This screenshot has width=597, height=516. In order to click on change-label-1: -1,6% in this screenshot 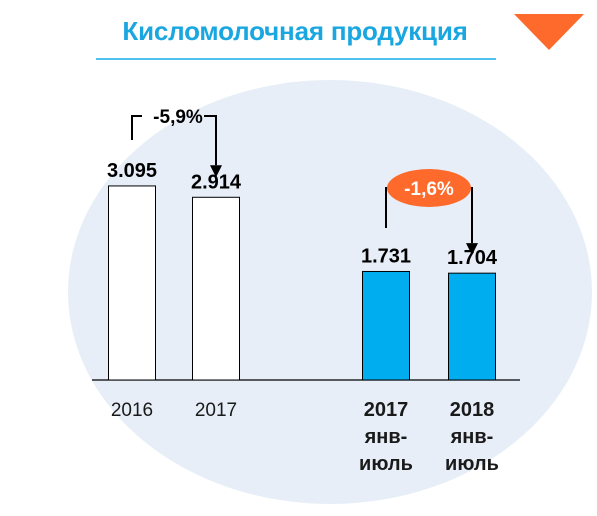, I will do `click(429, 189)`.